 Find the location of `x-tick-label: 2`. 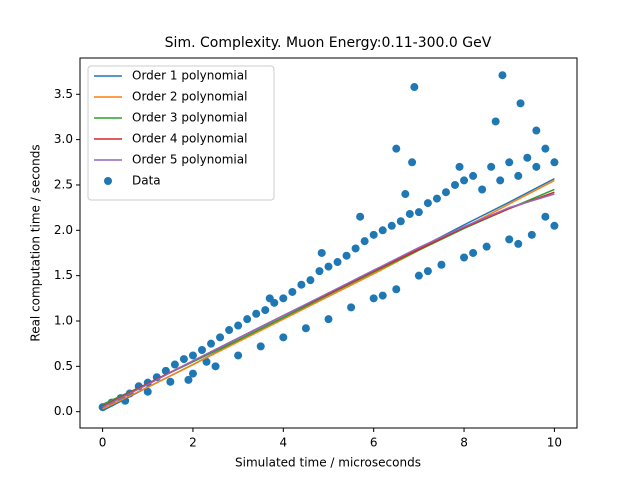

x-tick-label: 2 is located at coordinates (193, 443).